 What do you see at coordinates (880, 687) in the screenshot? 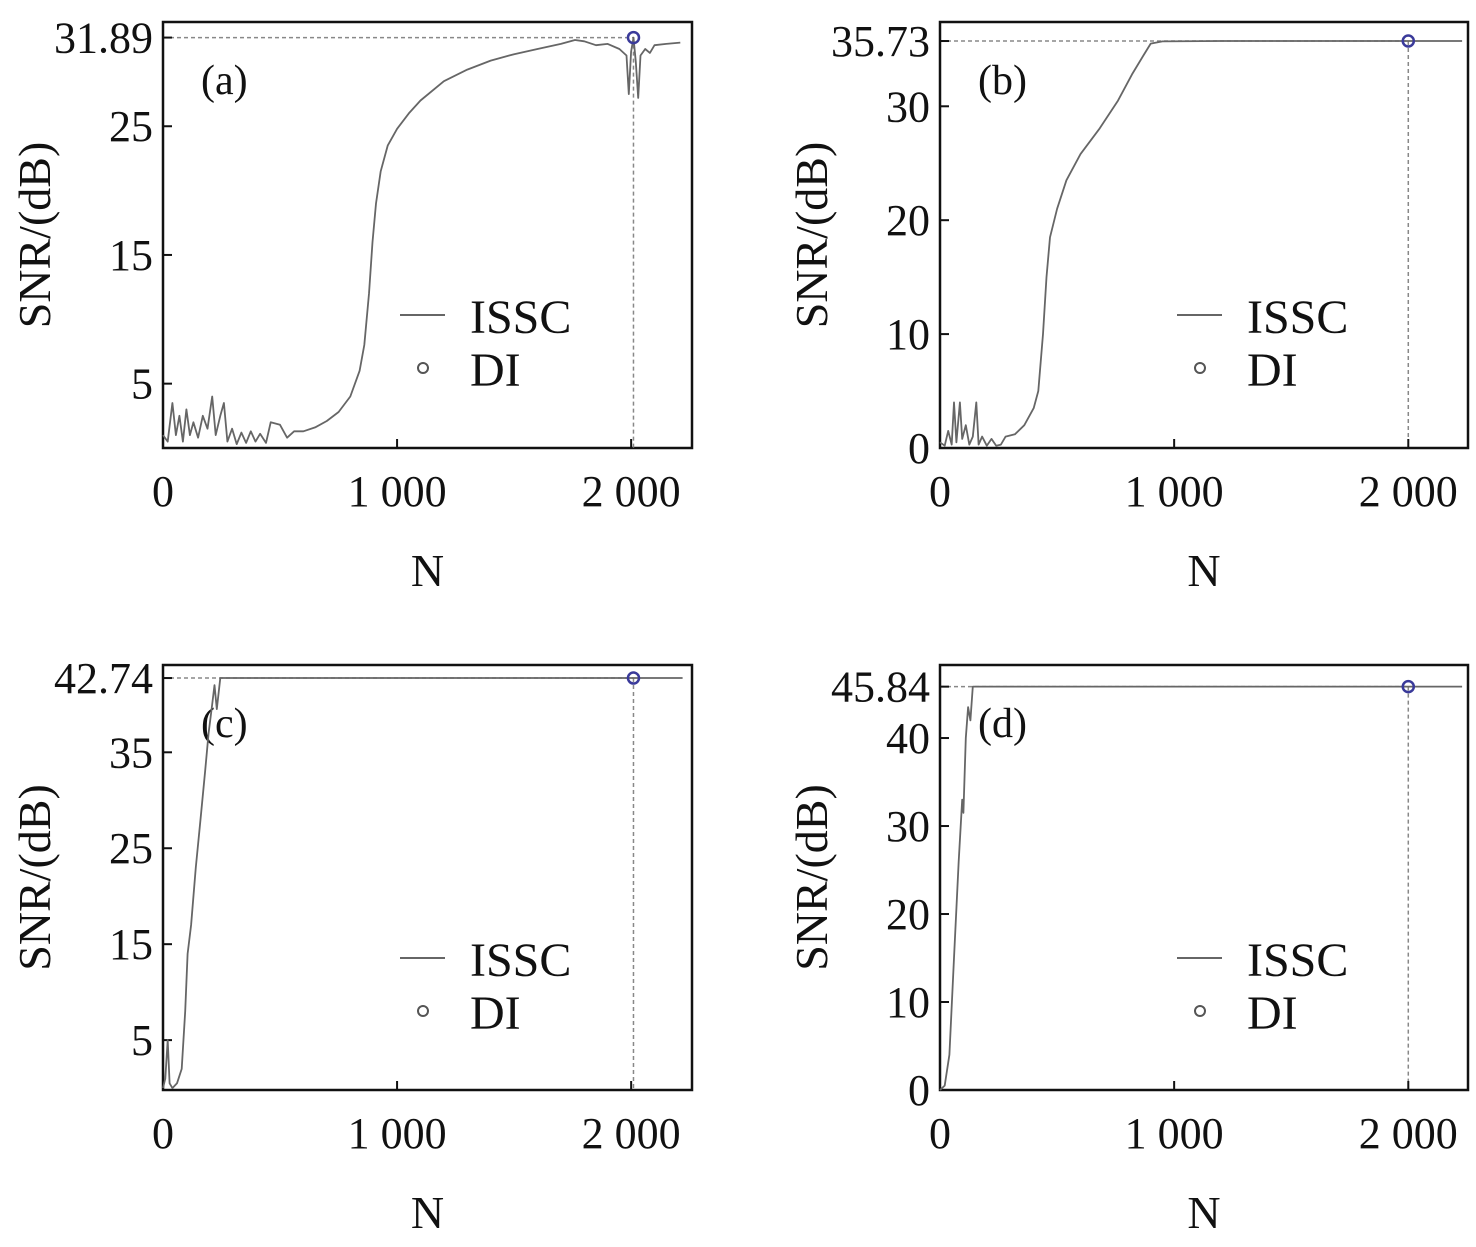
I see `y-tick-label: 45.84` at bounding box center [880, 687].